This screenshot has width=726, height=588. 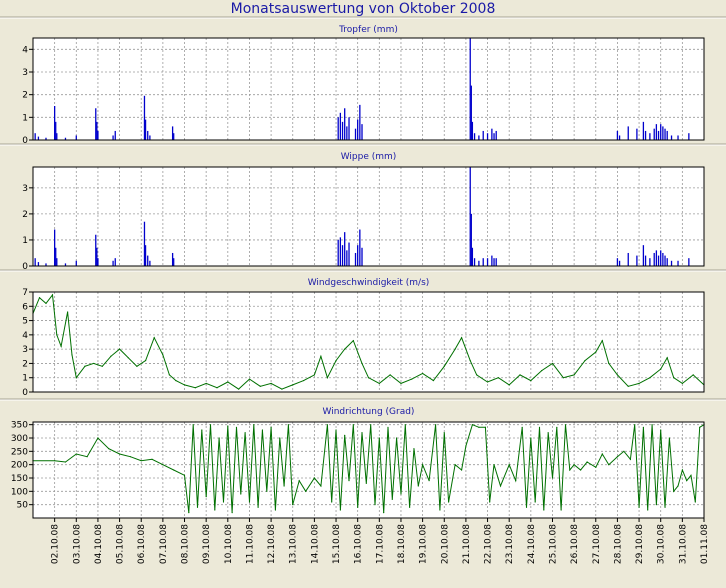 I want to click on x-tick-label: 13.10.08, so click(x=294, y=544).